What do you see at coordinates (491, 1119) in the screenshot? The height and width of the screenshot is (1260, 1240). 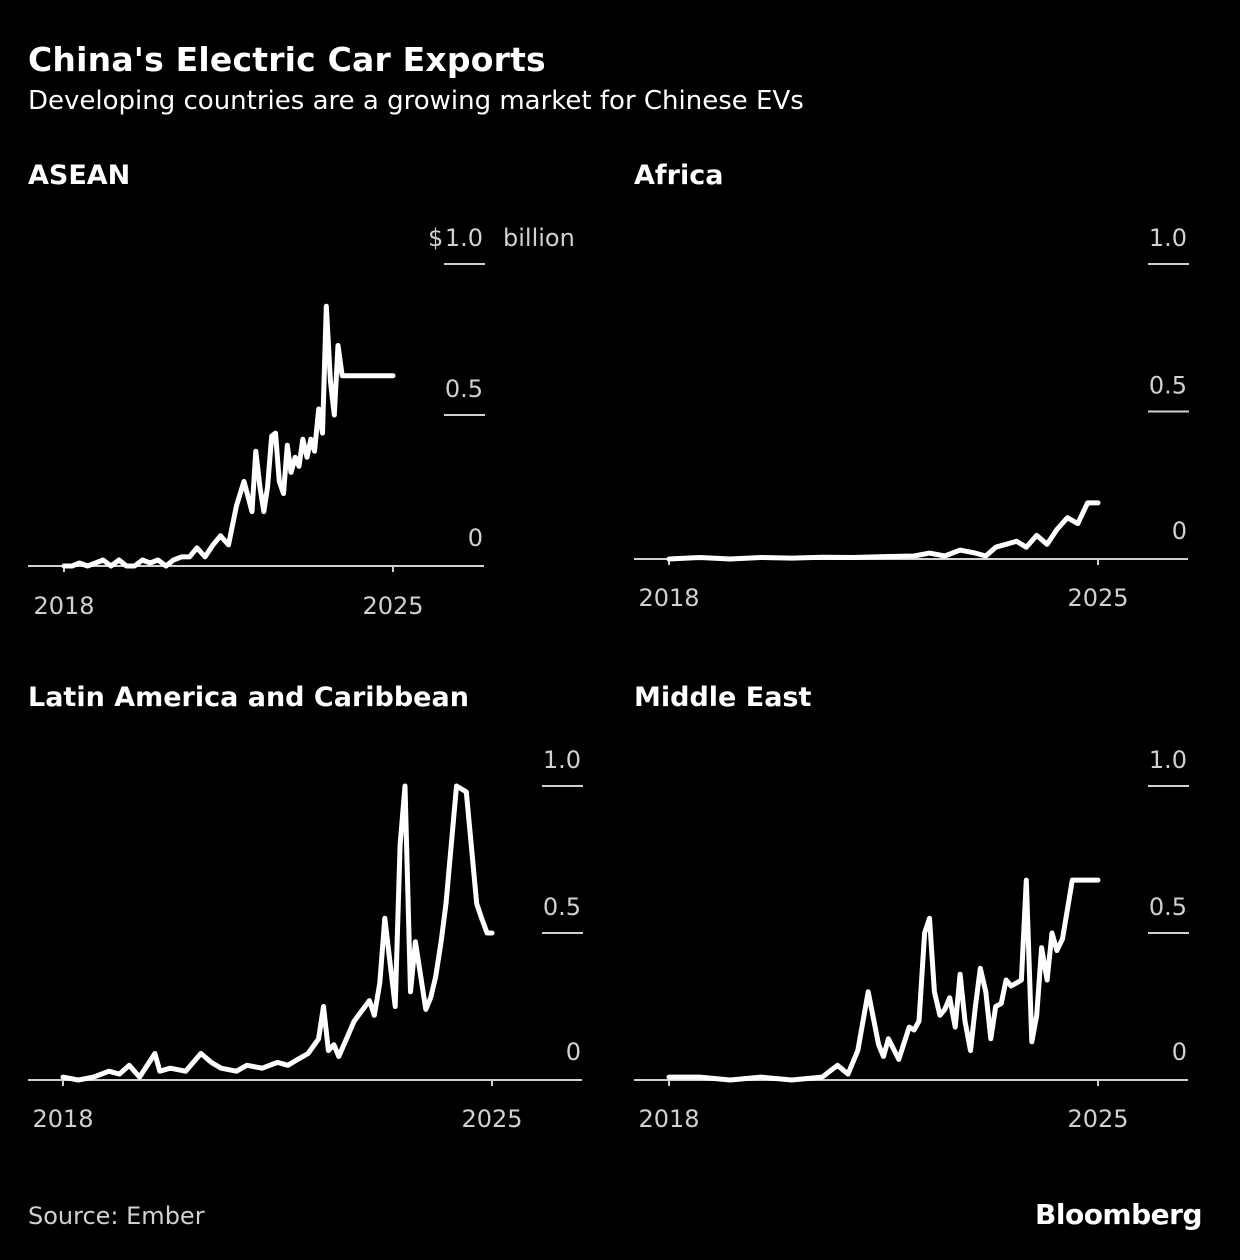 I see `latin-america-xtick-label-1: 2025` at bounding box center [491, 1119].